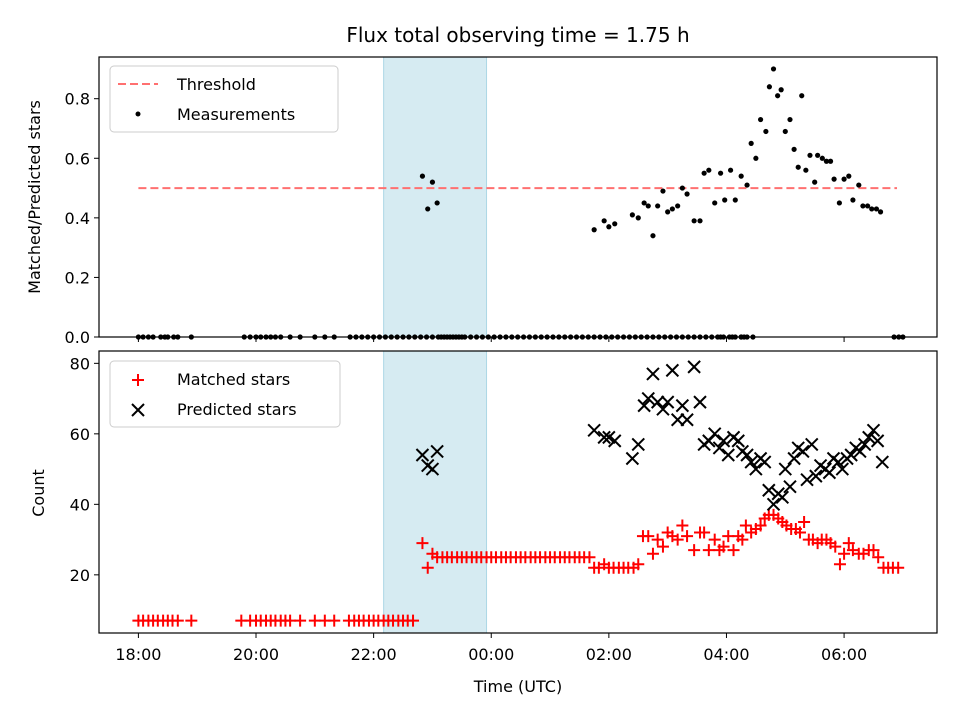 This screenshot has height=720, width=960. I want to click on bottom-x-tick-label: 18:00, so click(138, 654).